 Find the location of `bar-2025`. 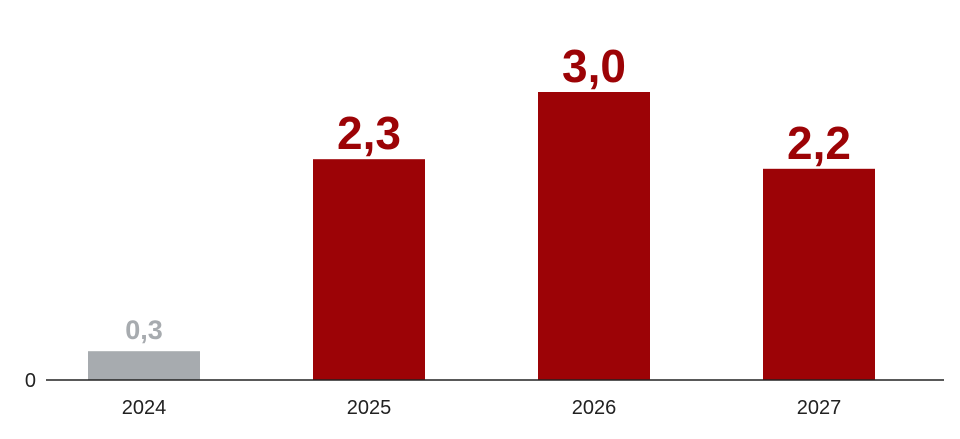

bar-2025 is located at coordinates (369, 269).